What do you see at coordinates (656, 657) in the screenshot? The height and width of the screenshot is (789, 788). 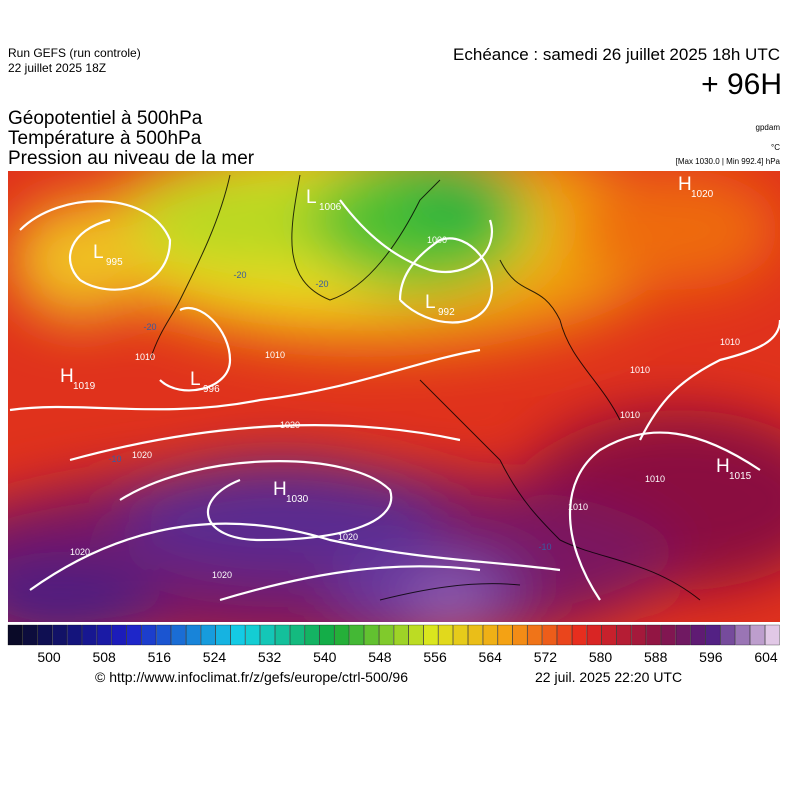 I see `scale-tick-label: 588` at bounding box center [656, 657].